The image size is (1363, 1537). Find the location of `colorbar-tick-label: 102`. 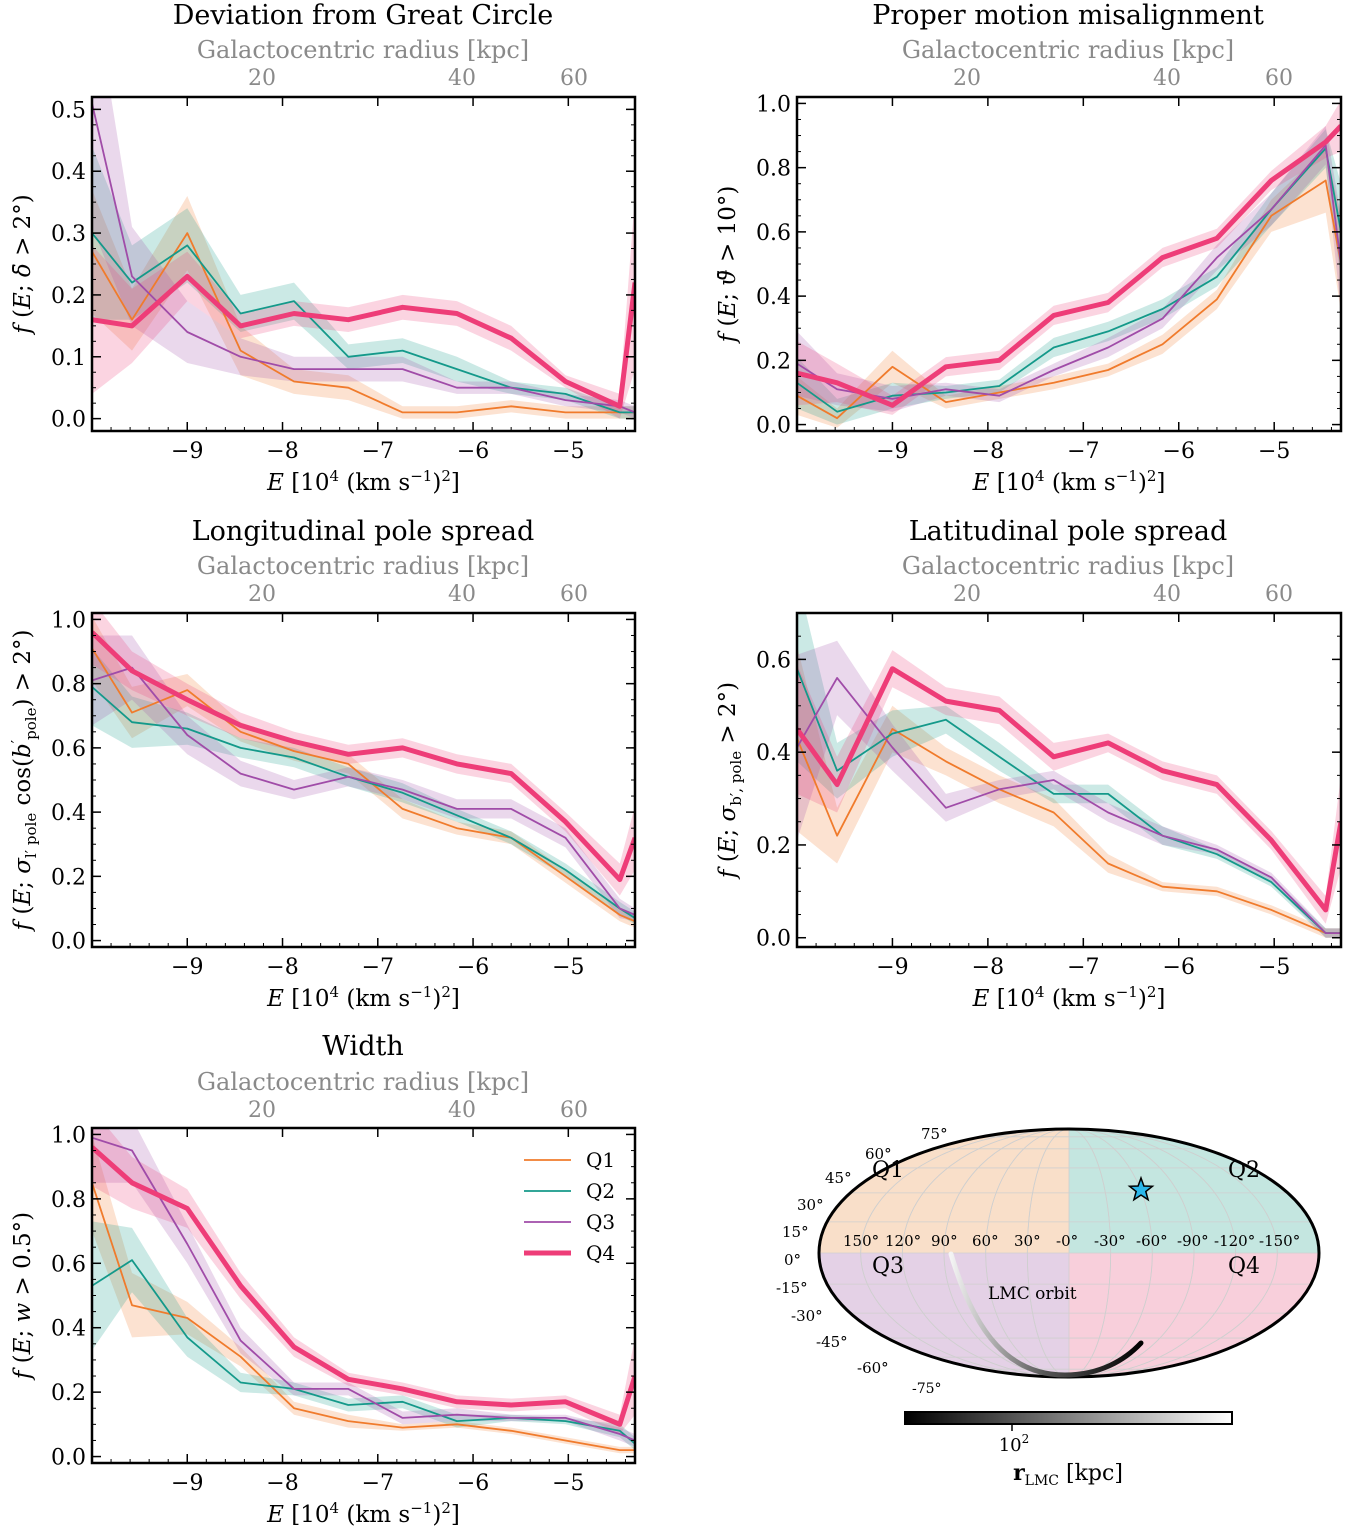

colorbar-tick-label: 102 is located at coordinates (1014, 1444).